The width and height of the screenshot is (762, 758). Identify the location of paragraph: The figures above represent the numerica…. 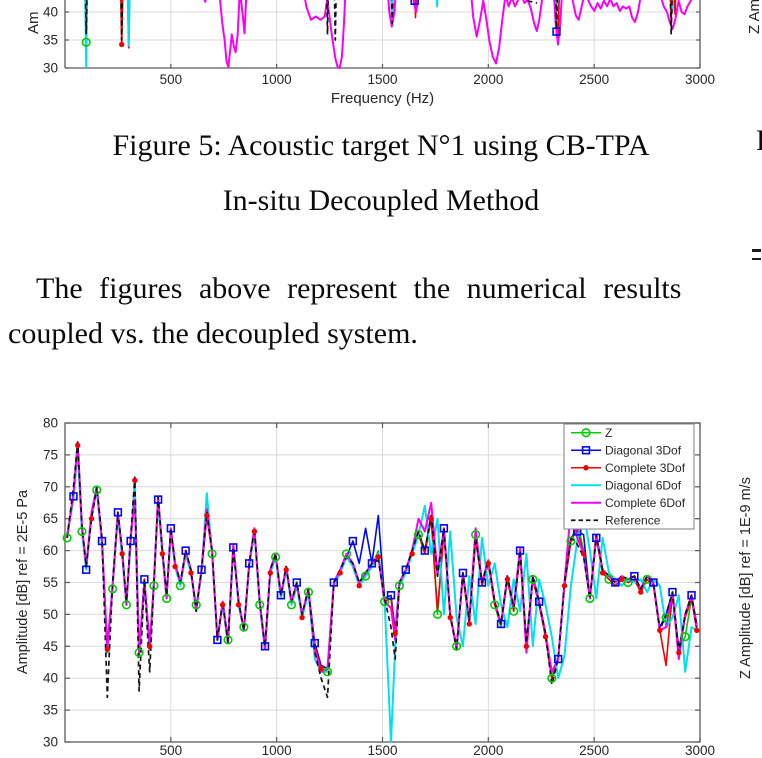
(385, 311).